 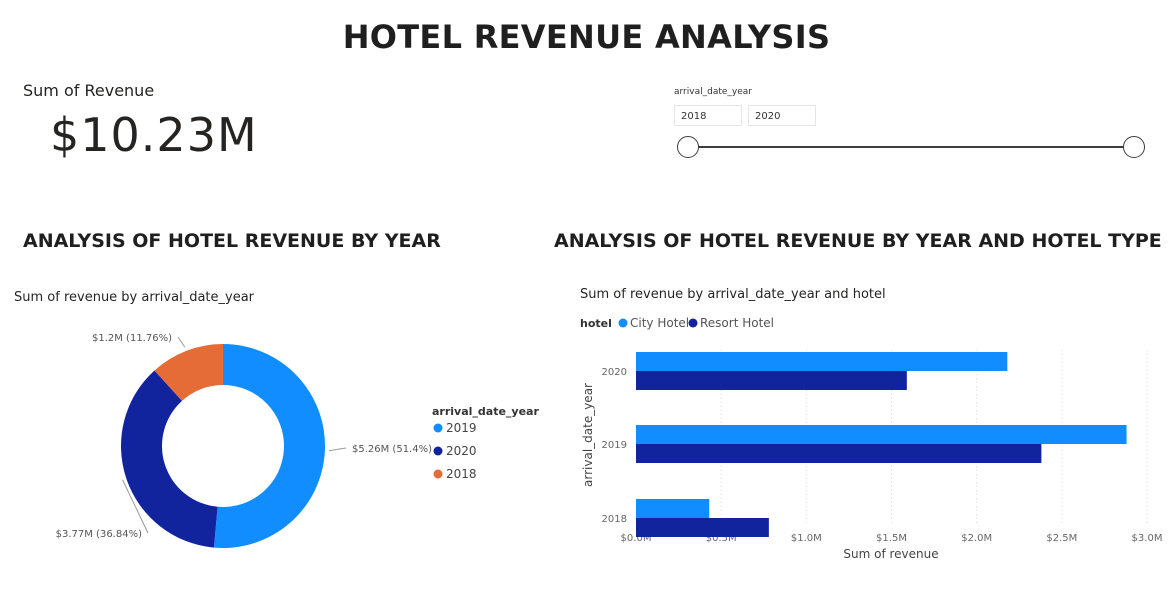 What do you see at coordinates (392, 449) in the screenshot?
I see `donut-data-label-2019: $5.26M (51.4%)` at bounding box center [392, 449].